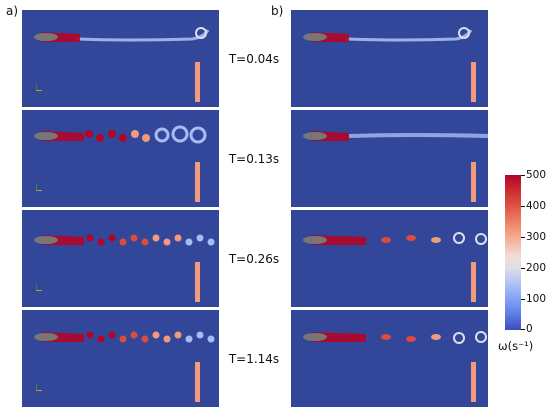 This screenshot has height=415, width=550. What do you see at coordinates (529, 329) in the screenshot?
I see `colorbar-tick-0: 0` at bounding box center [529, 329].